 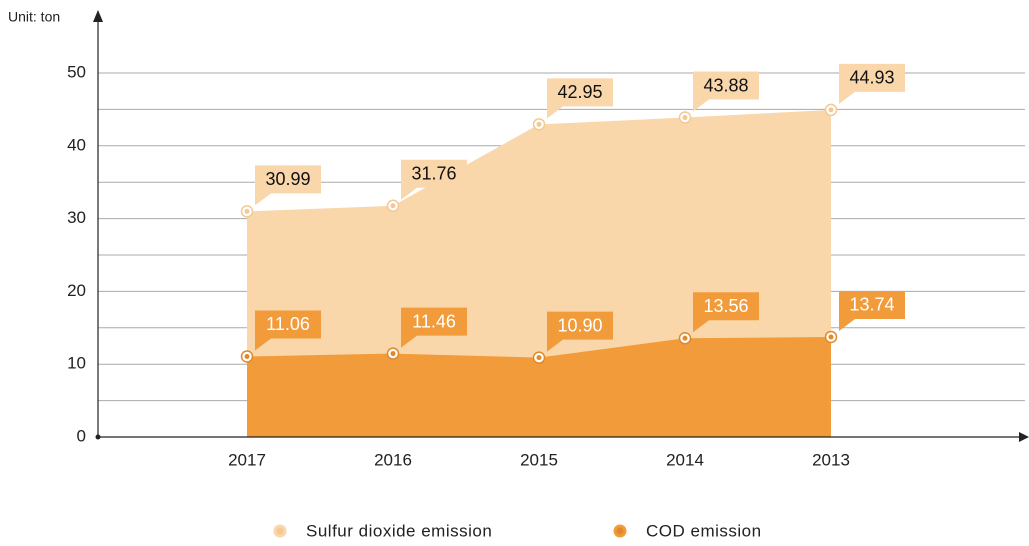 What do you see at coordinates (81, 435) in the screenshot?
I see `y-tick-label: 0` at bounding box center [81, 435].